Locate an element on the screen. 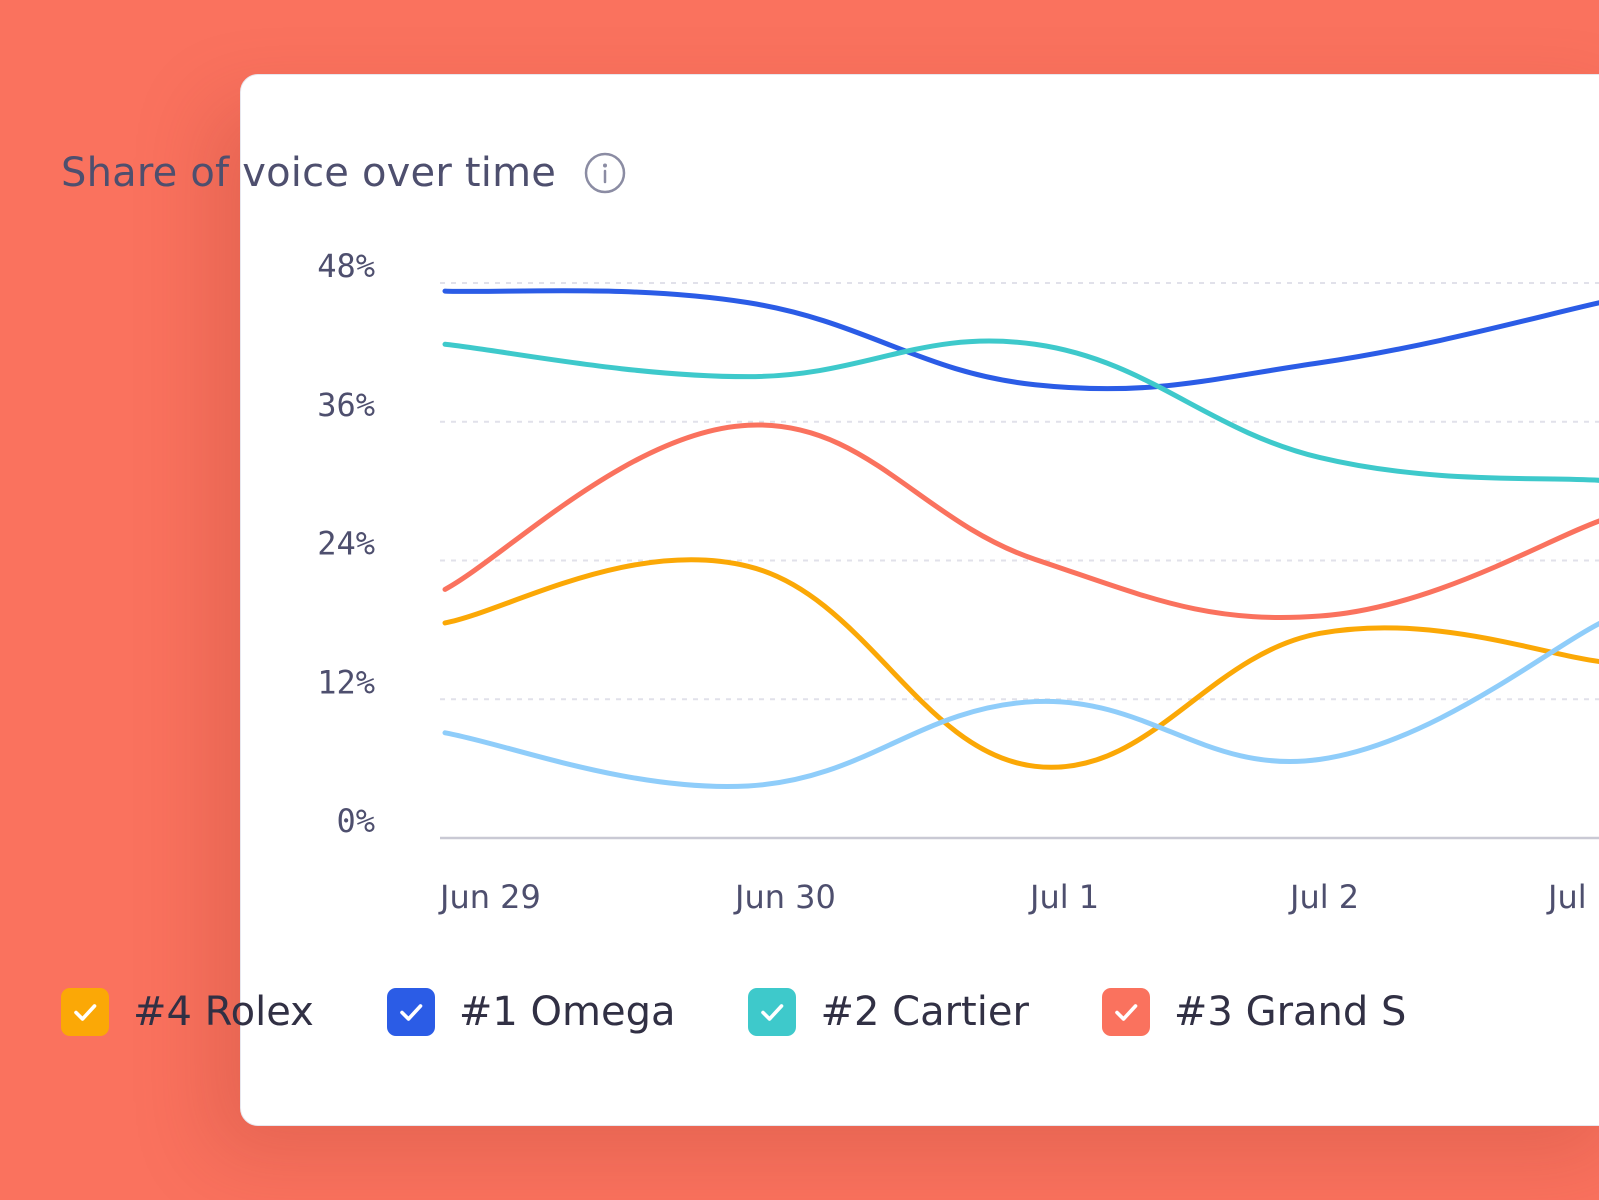 The image size is (1599, 1200). y-tick-label: 0% is located at coordinates (355, 821).